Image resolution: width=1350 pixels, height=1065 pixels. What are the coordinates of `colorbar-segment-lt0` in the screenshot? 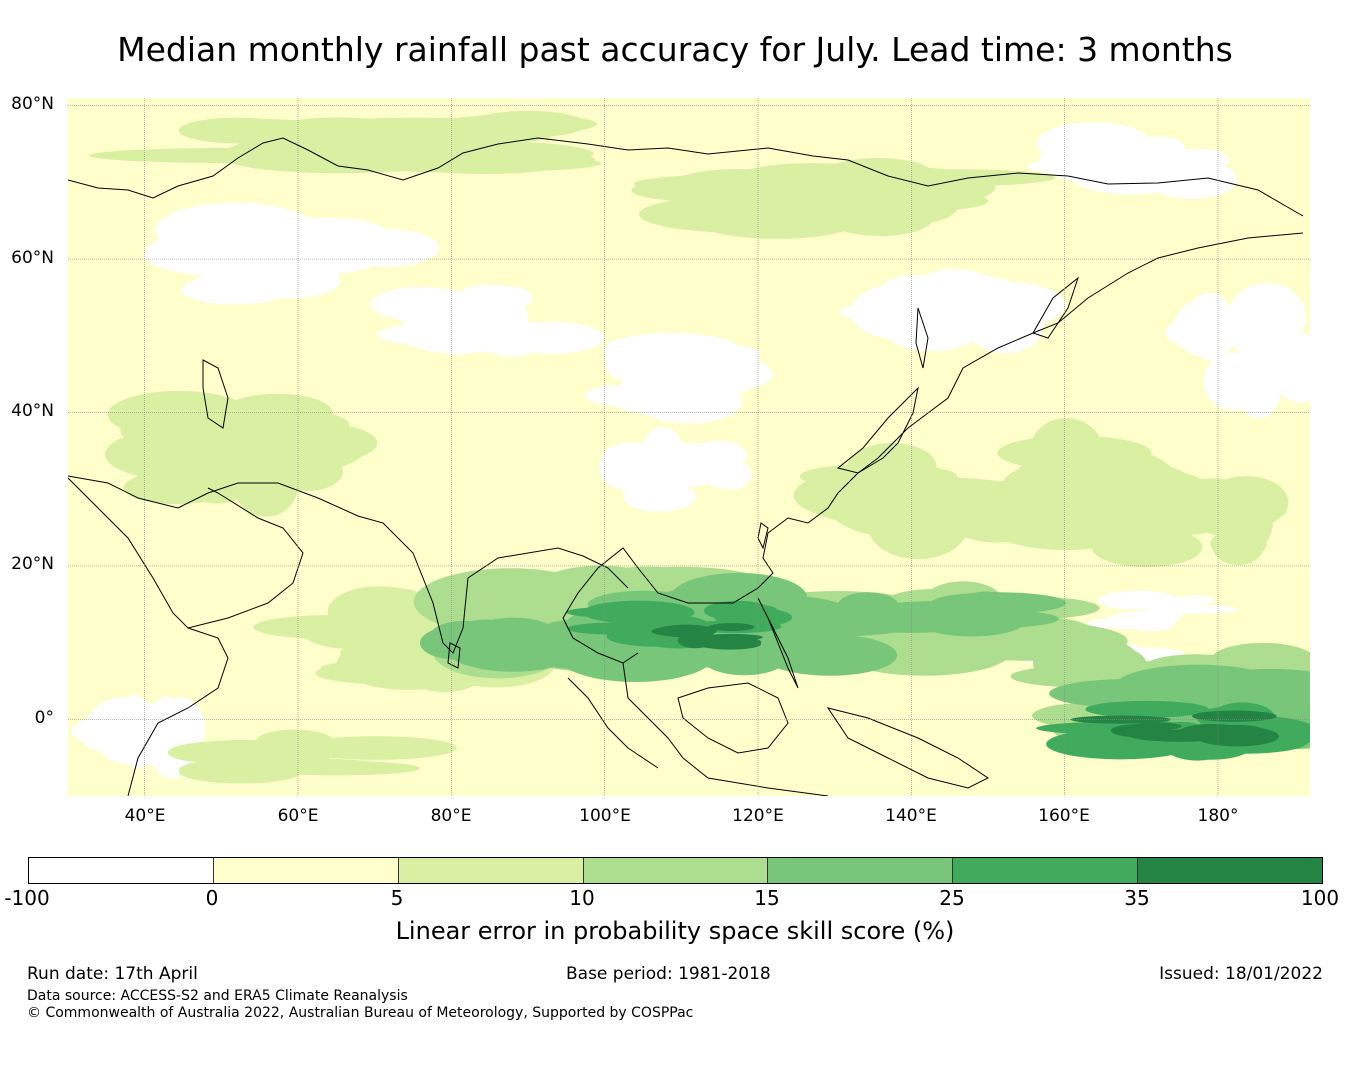 It's located at (121, 870).